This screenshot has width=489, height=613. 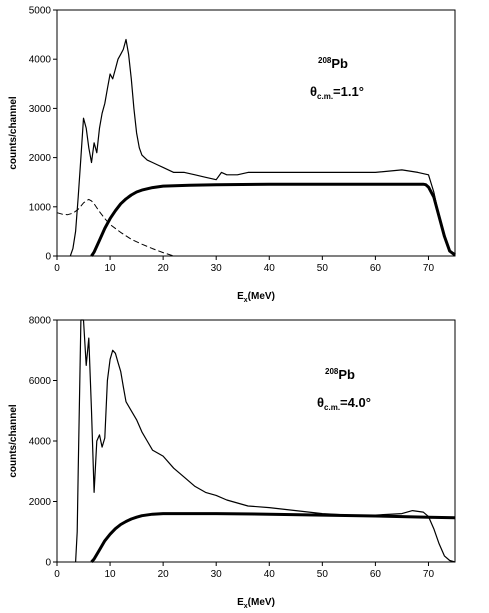 I want to click on y-tick-label: 6000, so click(x=40, y=381).